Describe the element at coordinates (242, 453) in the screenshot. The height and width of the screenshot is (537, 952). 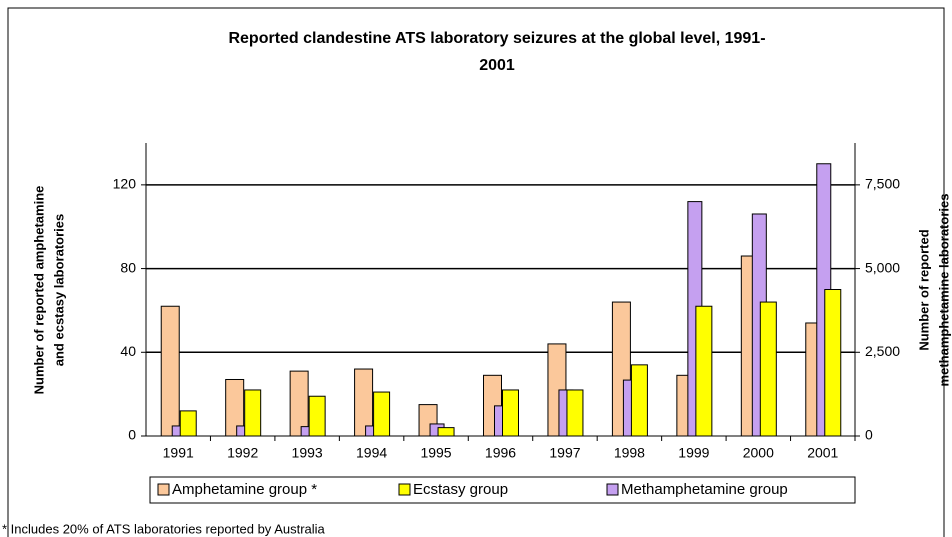
I see `x-tick-label: 1992` at that location.